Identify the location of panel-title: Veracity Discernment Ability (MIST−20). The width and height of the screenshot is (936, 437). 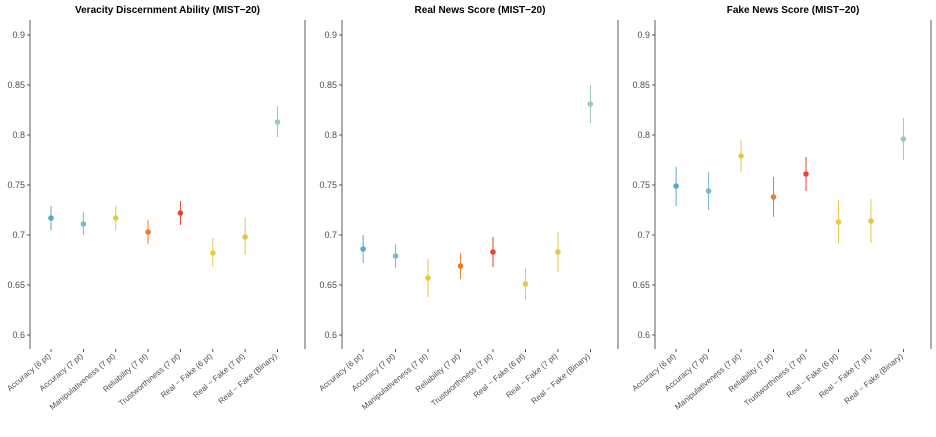
(167, 10).